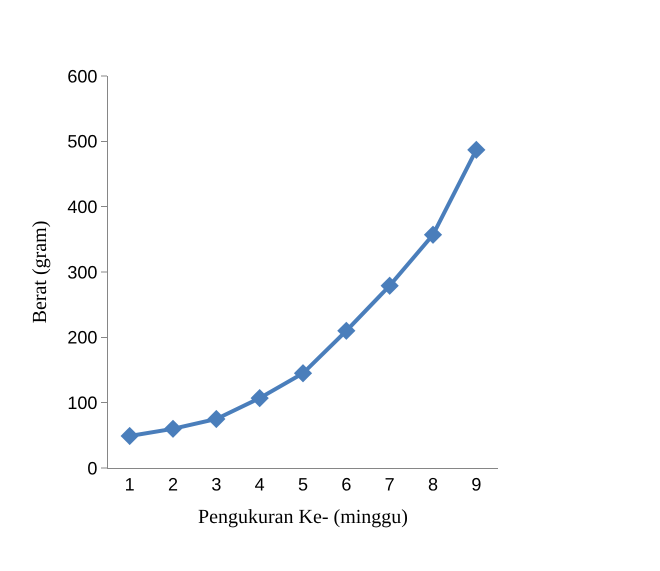  I want to click on y-tick-label: 100, so click(82, 402).